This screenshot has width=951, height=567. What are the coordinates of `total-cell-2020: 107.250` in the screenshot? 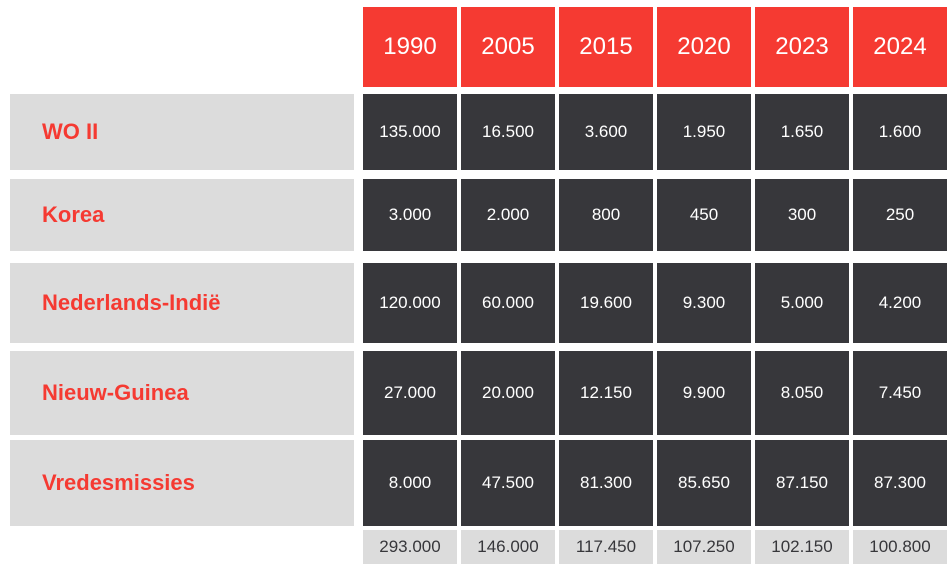 It's located at (704, 547).